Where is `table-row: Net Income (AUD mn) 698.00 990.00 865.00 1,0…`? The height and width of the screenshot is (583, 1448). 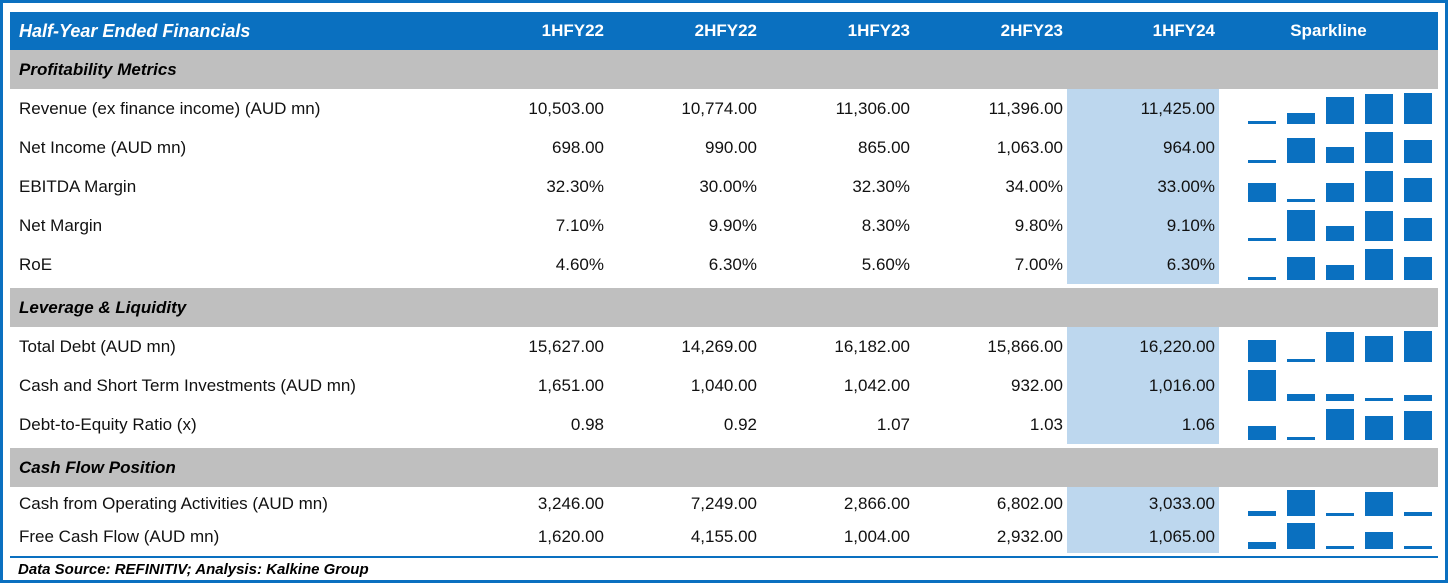
table-row: Net Income (AUD mn) 698.00 990.00 865.00 1,0… is located at coordinates (724, 147).